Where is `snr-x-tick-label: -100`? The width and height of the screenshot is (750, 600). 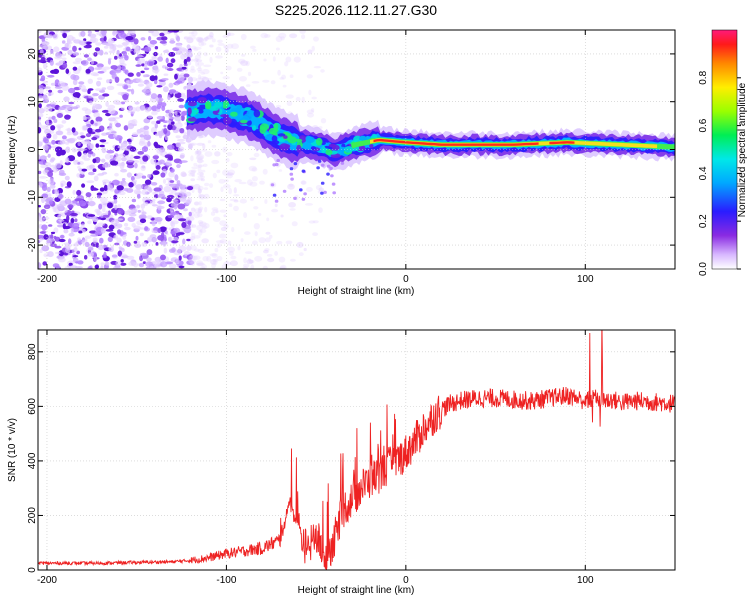 snr-x-tick-label: -100 is located at coordinates (226, 580).